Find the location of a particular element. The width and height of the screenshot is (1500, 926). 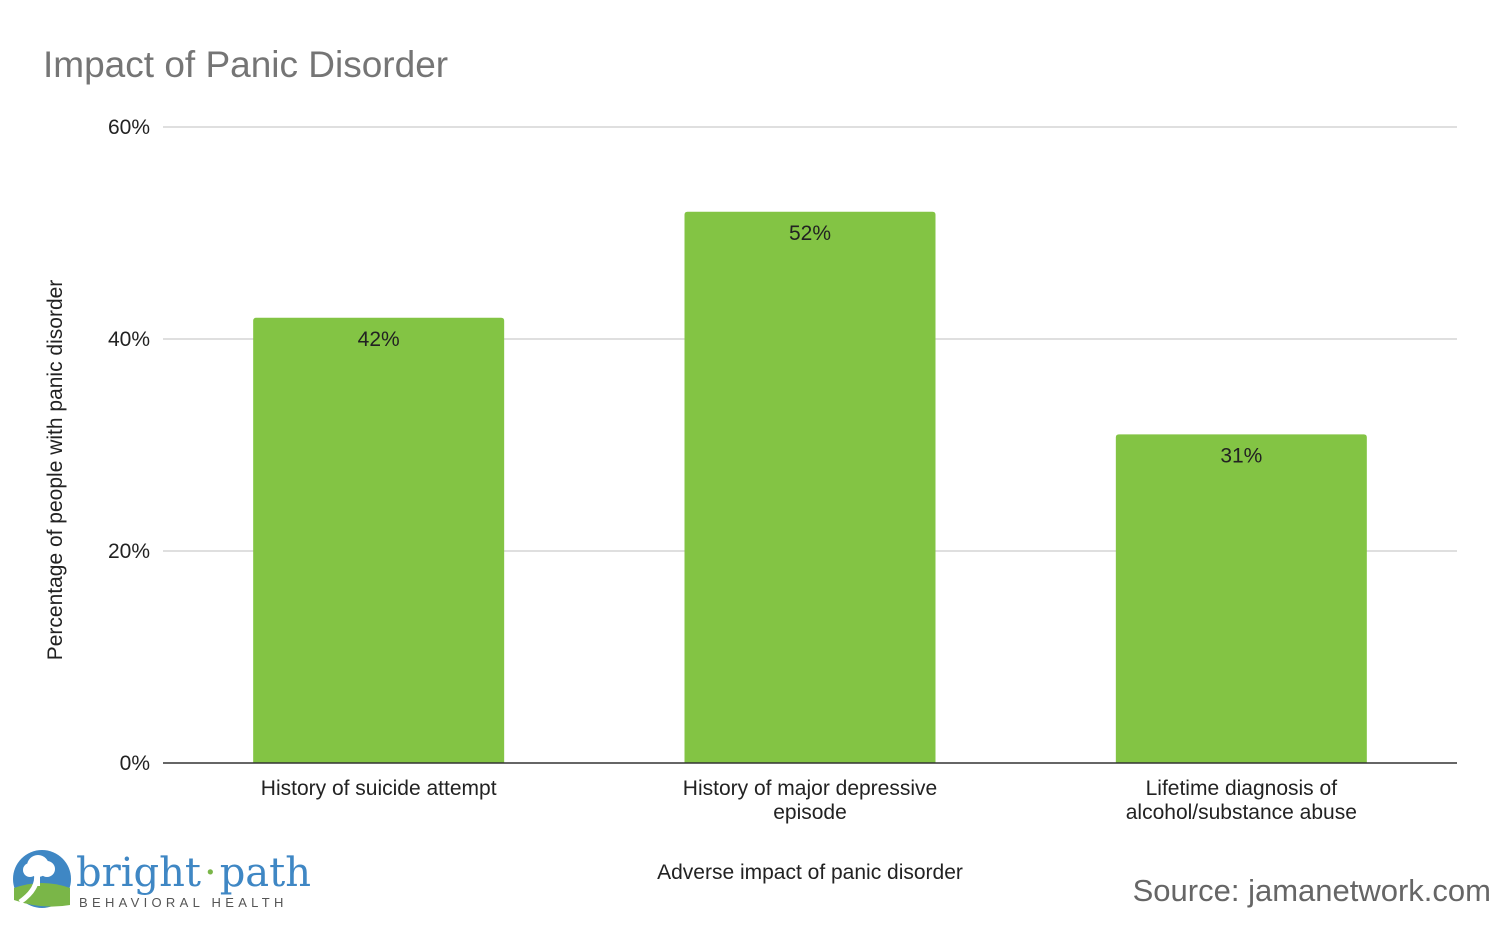

y-tick-label: 60% is located at coordinates (129, 127).